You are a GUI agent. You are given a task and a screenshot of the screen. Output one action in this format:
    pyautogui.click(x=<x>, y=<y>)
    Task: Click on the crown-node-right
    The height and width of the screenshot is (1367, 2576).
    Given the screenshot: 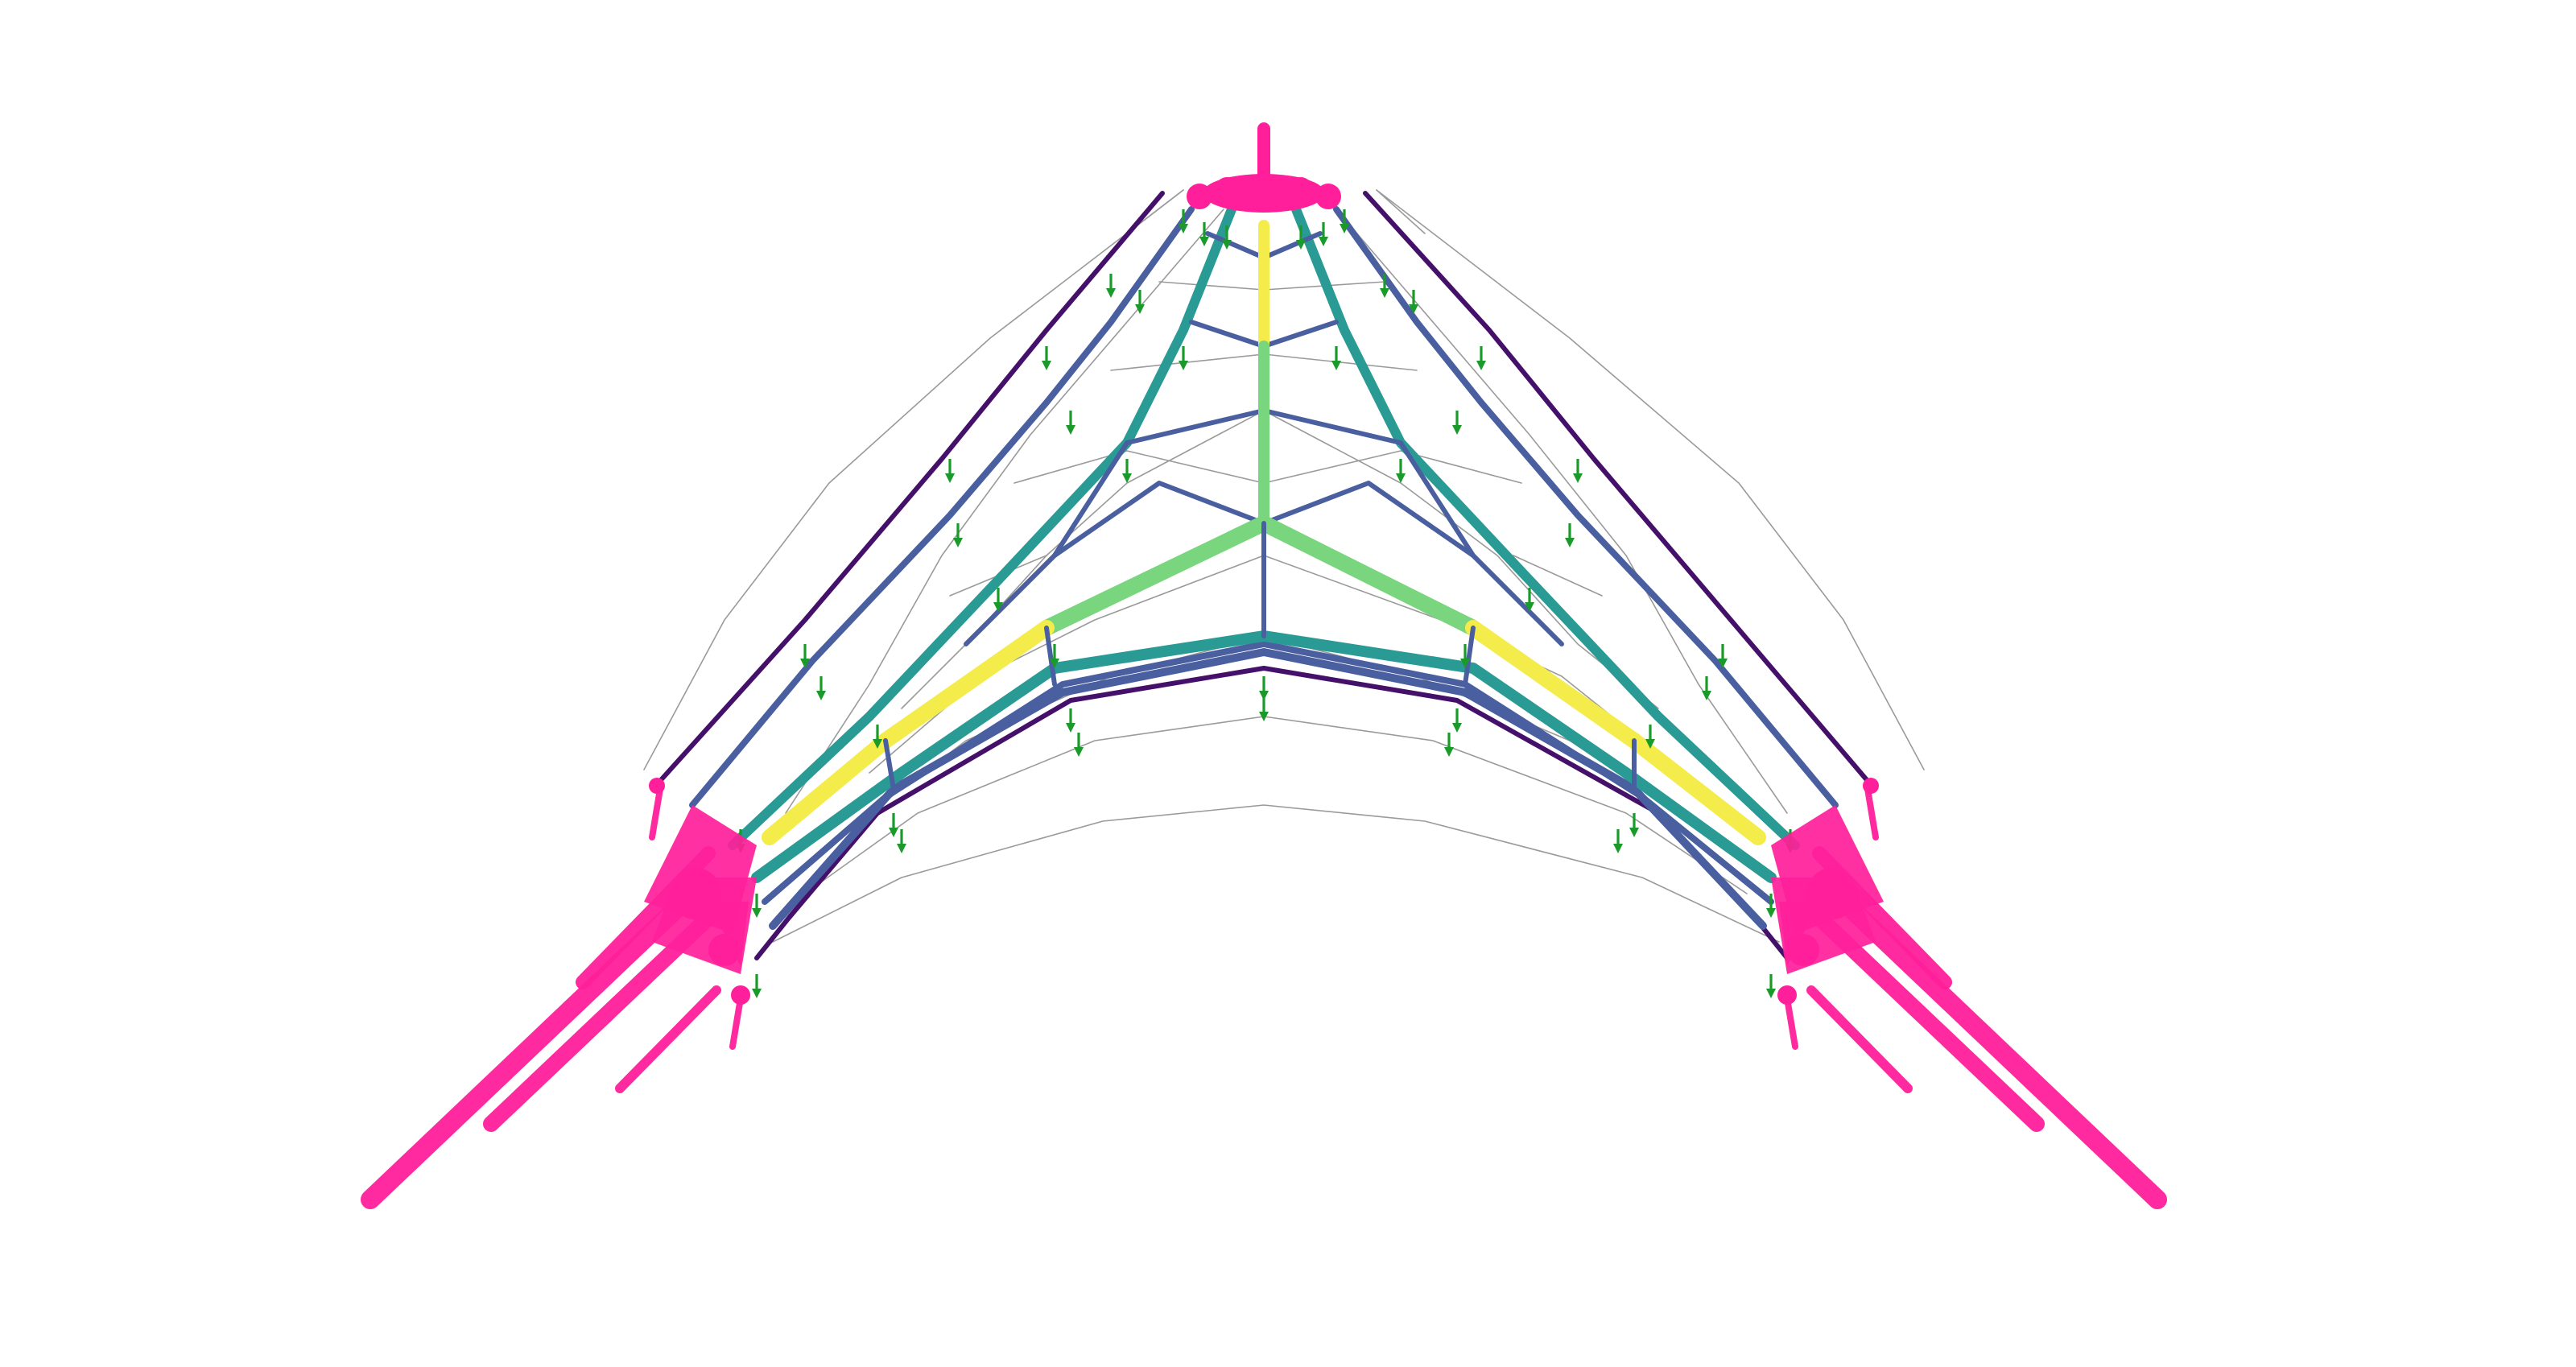 What is the action you would take?
    pyautogui.click(x=1328, y=196)
    